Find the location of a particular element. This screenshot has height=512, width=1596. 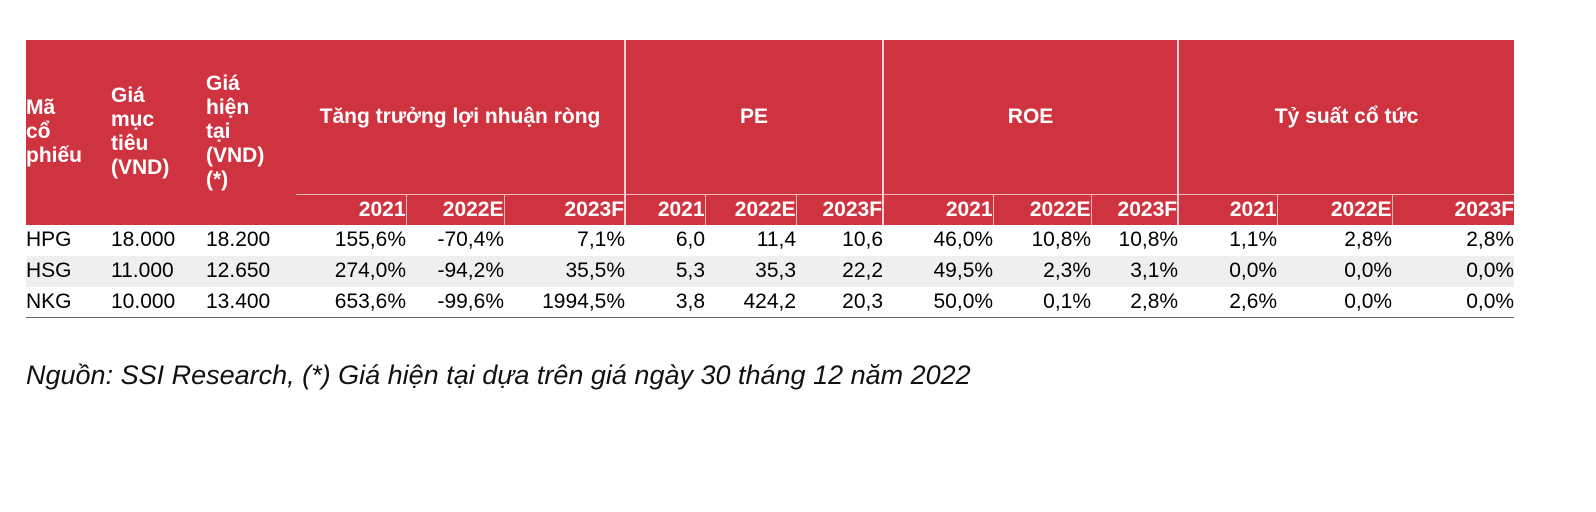

table-cell: -70,4% is located at coordinates (470, 239).